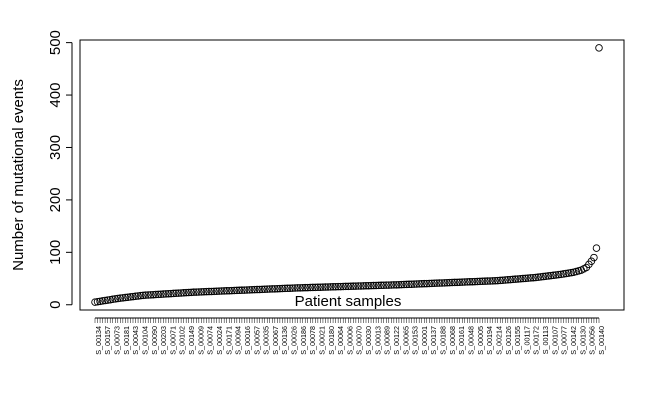 The height and width of the screenshot is (408, 661). Describe the element at coordinates (55, 42) in the screenshot. I see `y-tick-label: 500` at that location.